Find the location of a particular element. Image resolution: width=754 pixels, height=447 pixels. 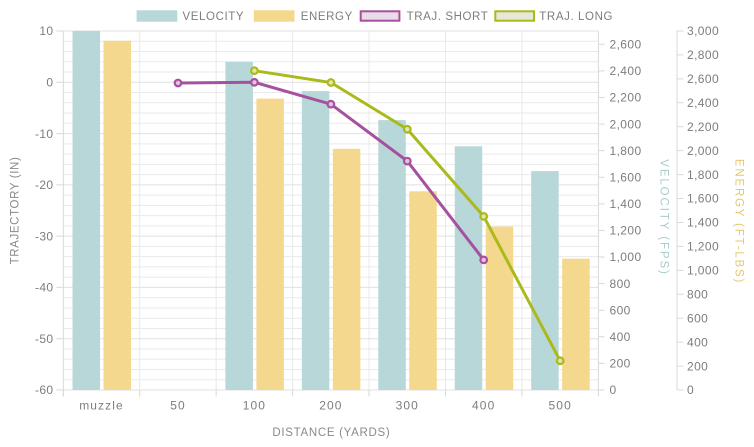

svg-text: muzzle is located at coordinates (101, 406).